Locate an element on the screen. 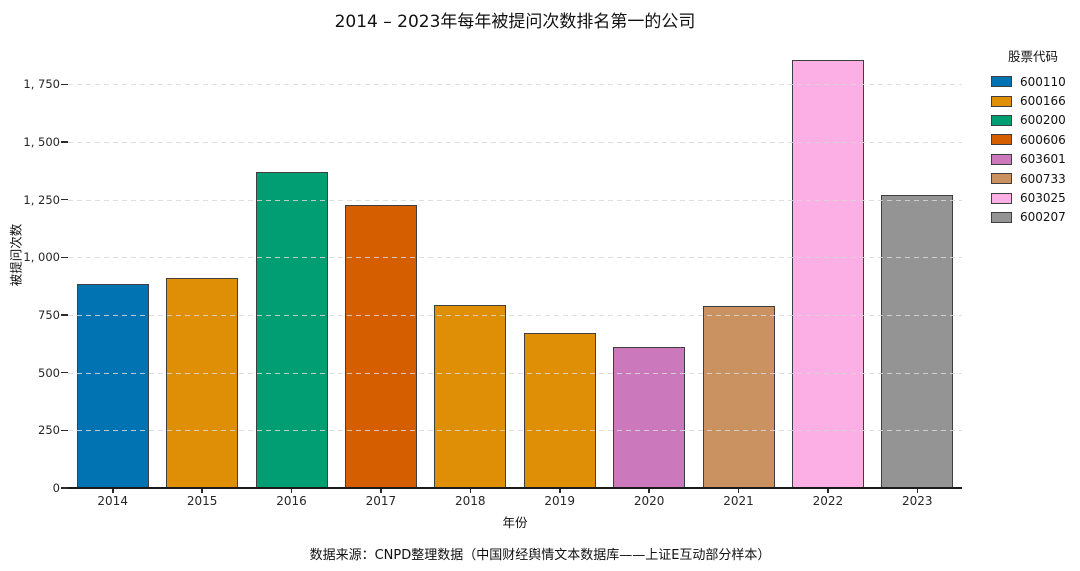 The height and width of the screenshot is (571, 1080). legend-item-600166: 600166 is located at coordinates (1033, 100).